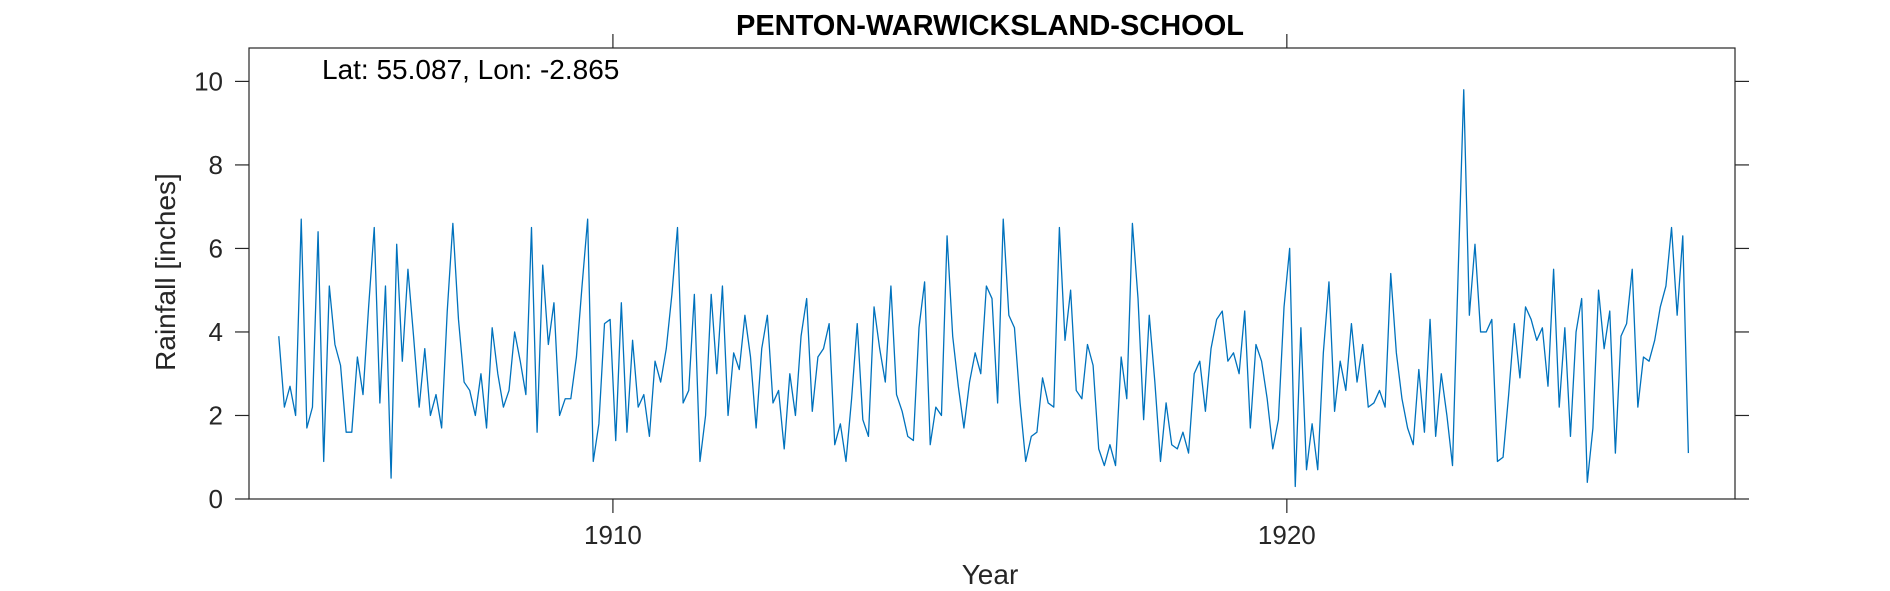 The width and height of the screenshot is (1890, 591). What do you see at coordinates (216, 165) in the screenshot?
I see `y-tick-label: 8` at bounding box center [216, 165].